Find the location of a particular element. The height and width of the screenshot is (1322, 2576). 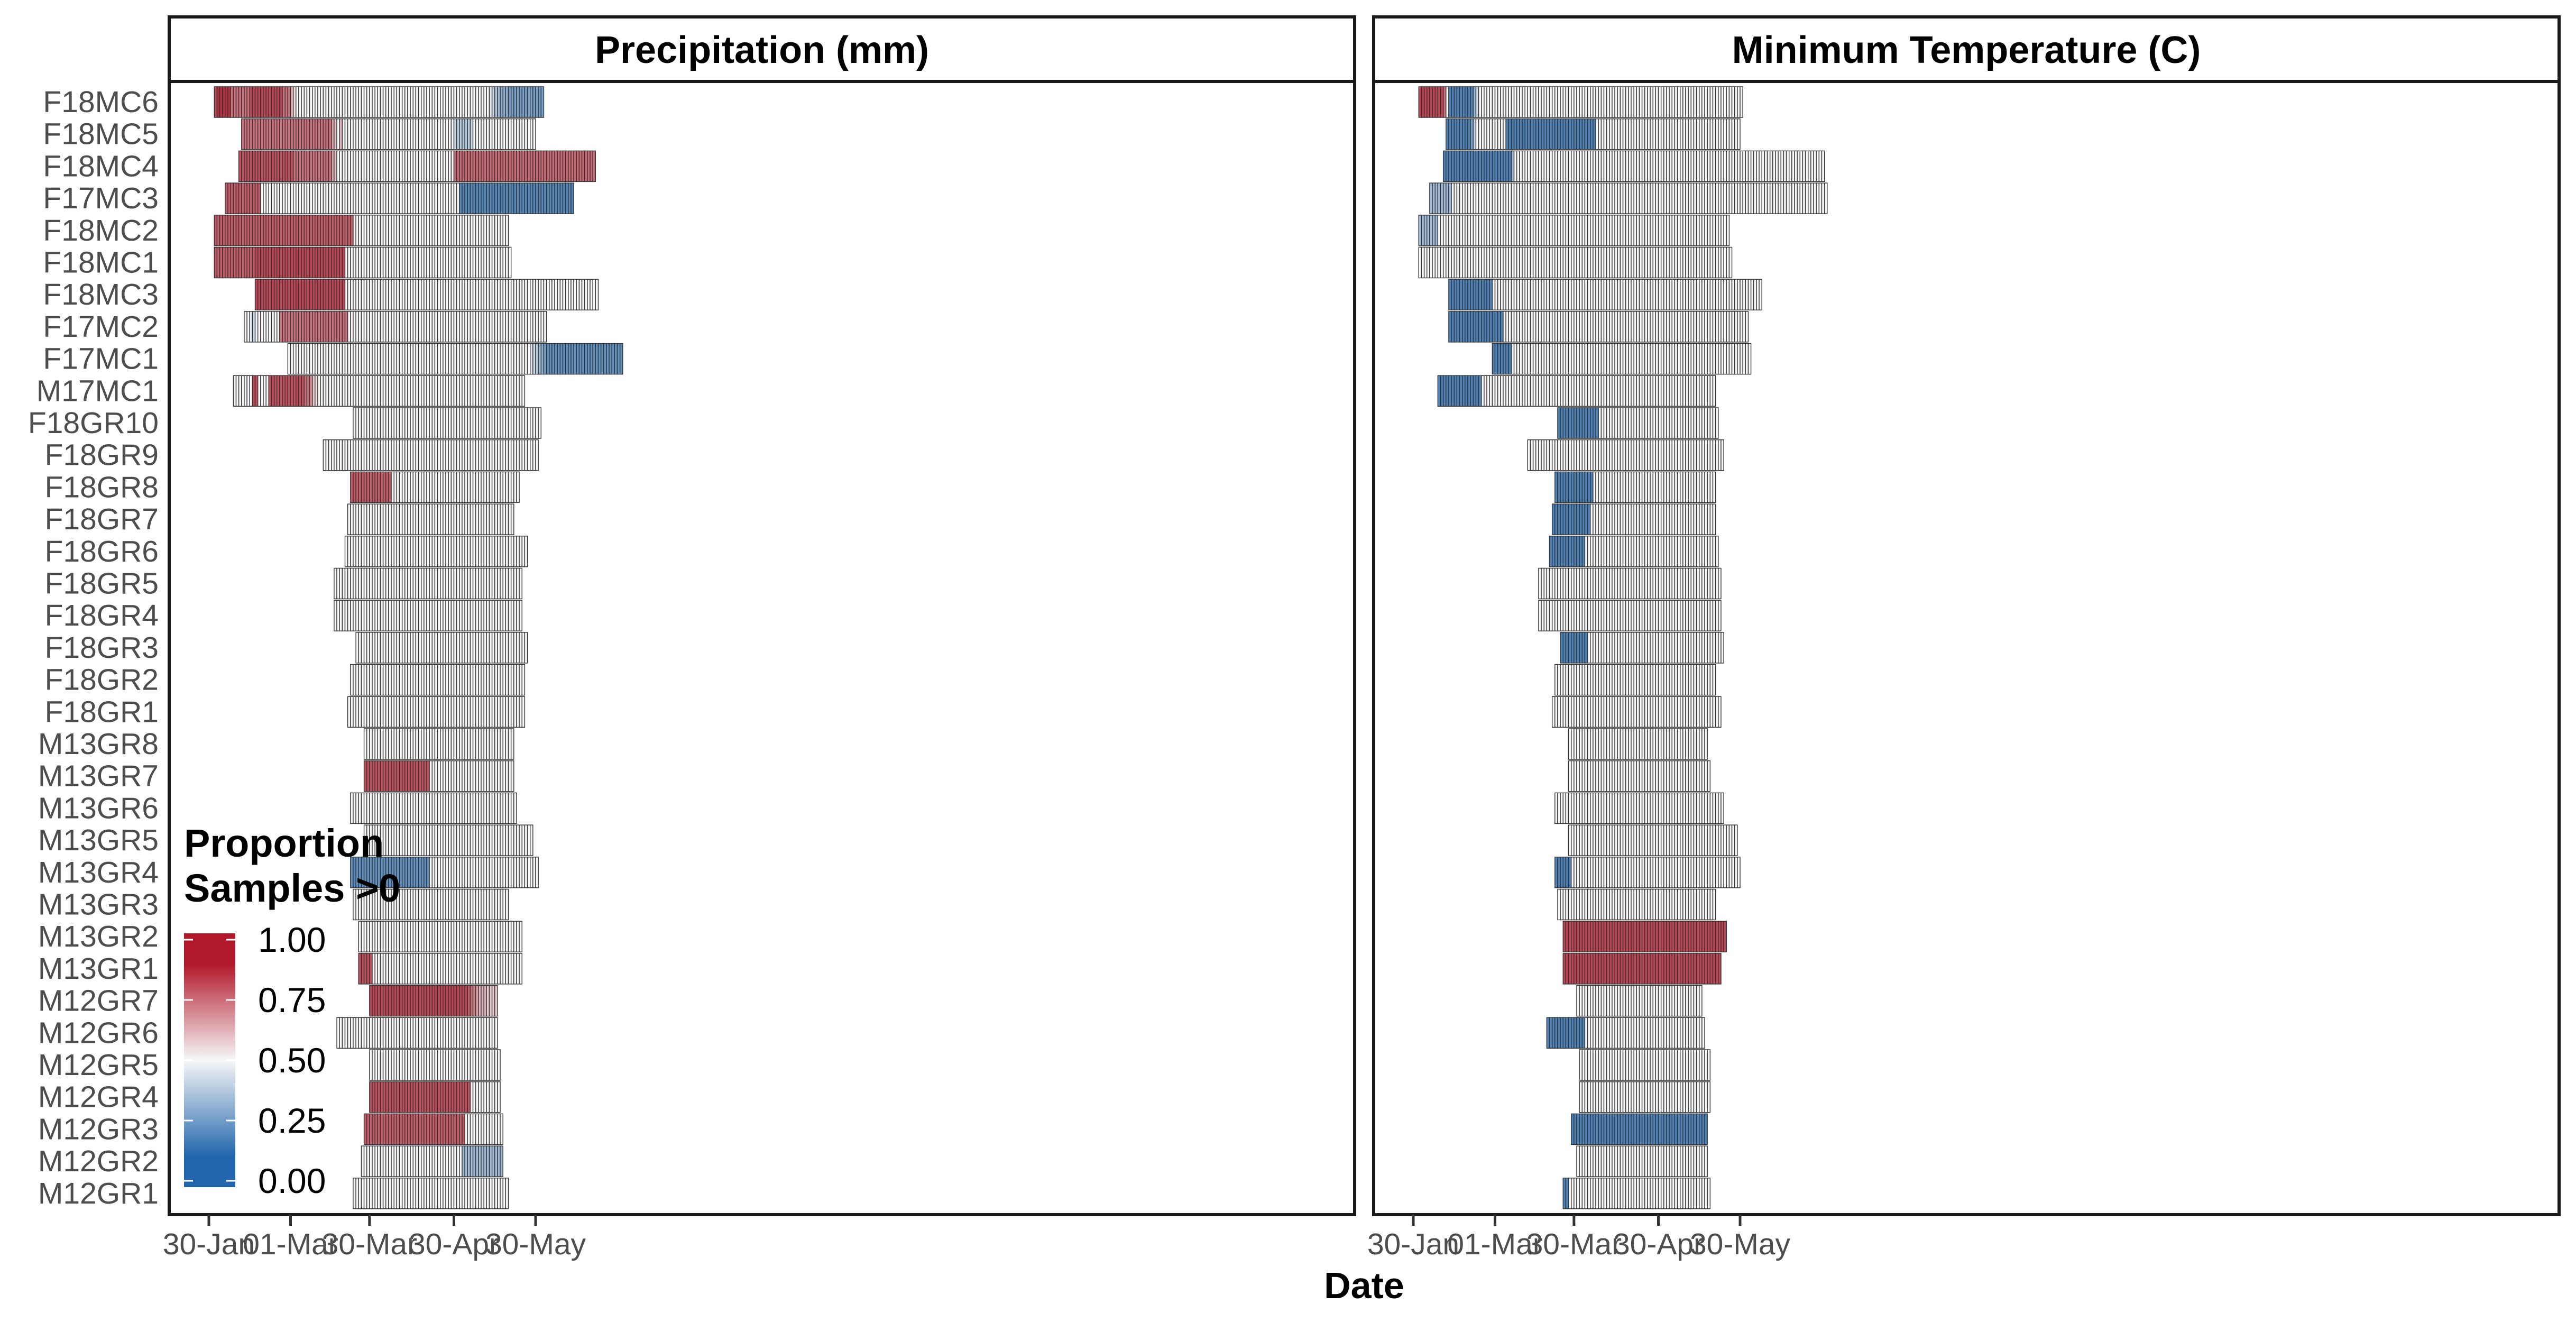

heatmap-row is located at coordinates (455, 359).